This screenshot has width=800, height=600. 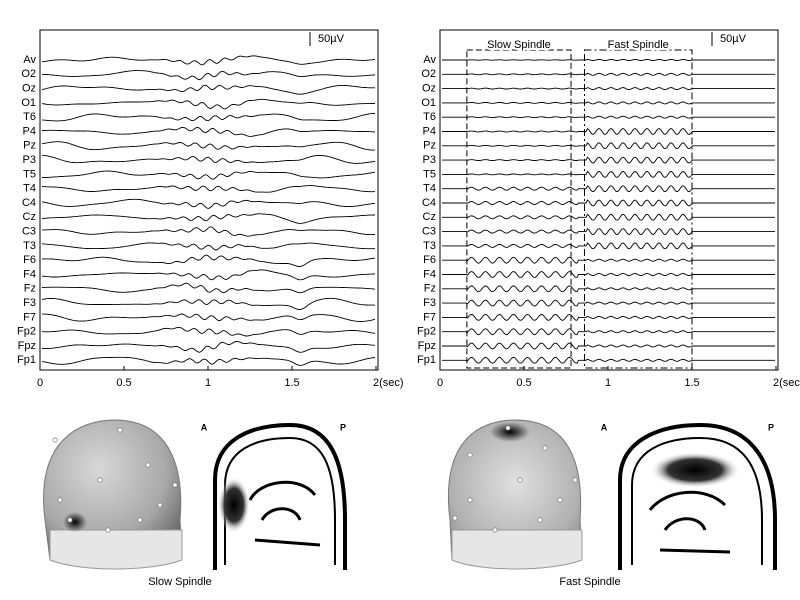 I want to click on channel-label: Fp2, so click(x=26, y=332).